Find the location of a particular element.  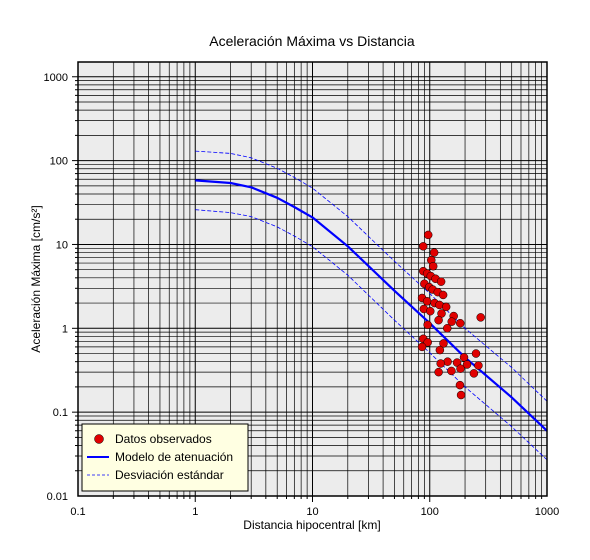

y-tick-label: 1000 is located at coordinates (56, 78).